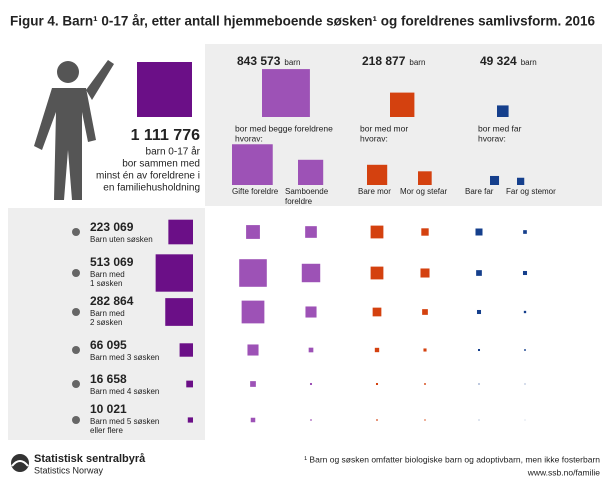  What do you see at coordinates (531, 191) in the screenshot?
I see `sub-label: Far og stemor` at bounding box center [531, 191].